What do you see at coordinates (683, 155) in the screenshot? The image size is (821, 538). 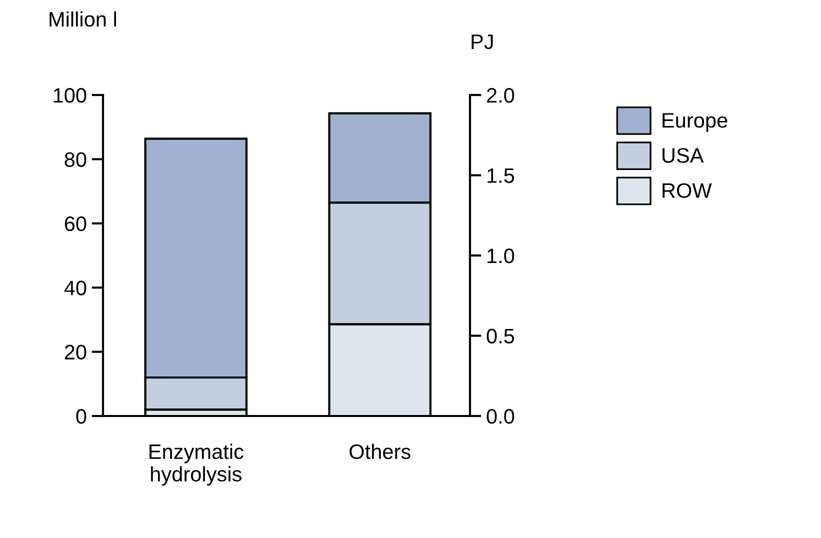 I see `legend-label: USA` at bounding box center [683, 155].